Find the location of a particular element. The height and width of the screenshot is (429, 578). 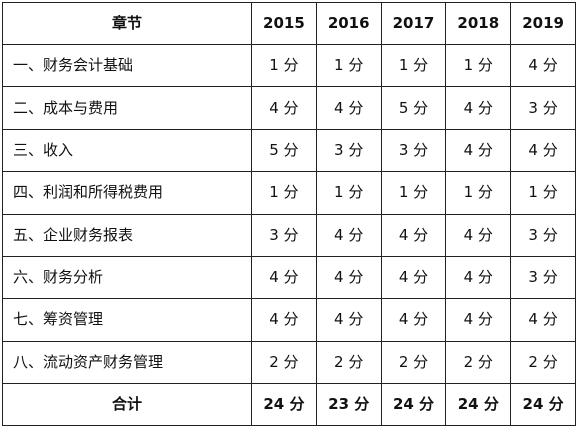

table-row: 四、利润和所得税费用 1 分 1 分 1 分 1 分 1 分 is located at coordinates (289, 193).